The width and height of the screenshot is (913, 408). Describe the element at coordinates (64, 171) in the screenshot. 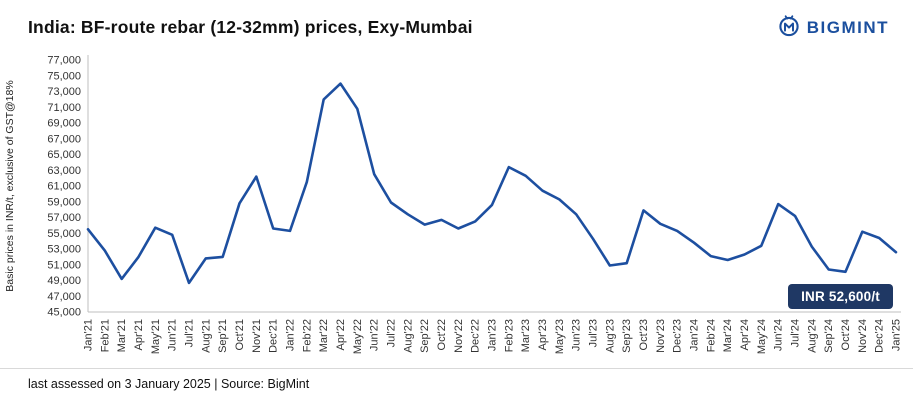

I see `y-tick-label: 63,000` at that location.